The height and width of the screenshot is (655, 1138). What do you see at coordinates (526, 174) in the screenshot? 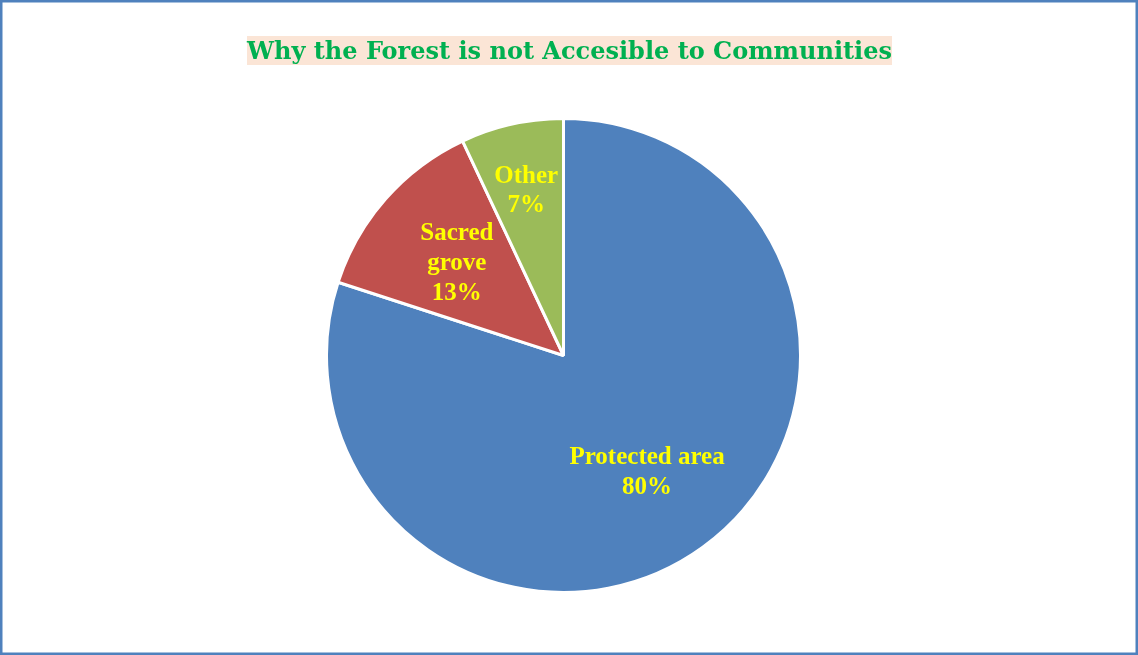
I see `slice-label: Other` at bounding box center [526, 174].